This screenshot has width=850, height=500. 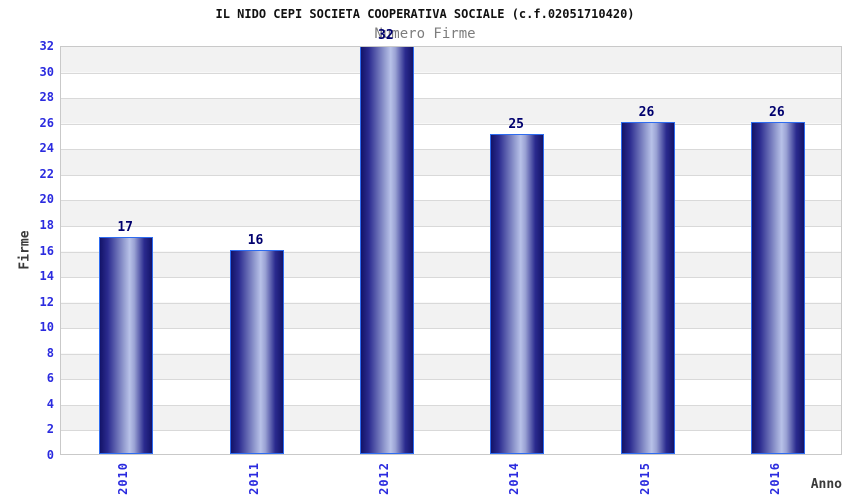 I want to click on bar-2010, so click(x=126, y=345).